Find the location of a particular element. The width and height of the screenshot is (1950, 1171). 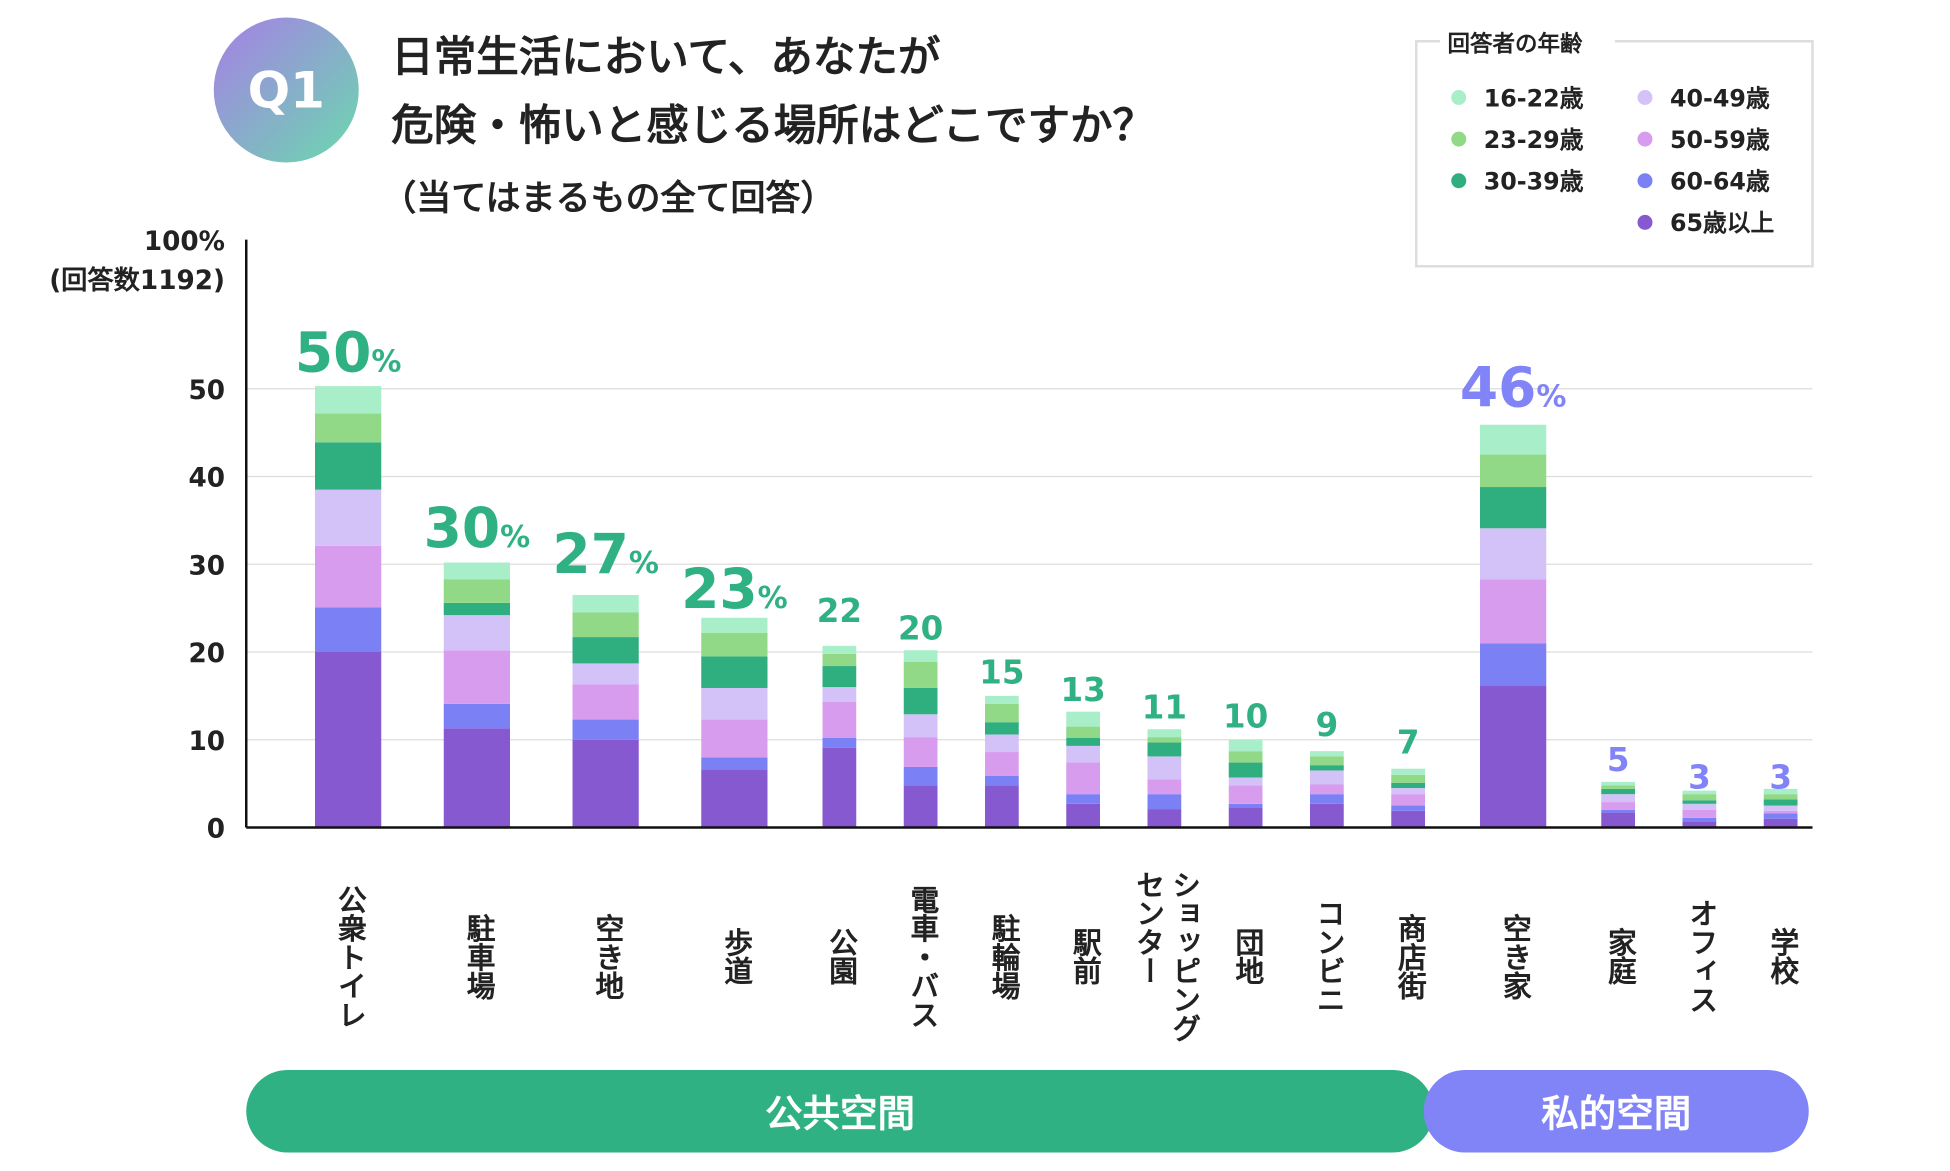

x-tick-label-box: 歩道 is located at coordinates (735, 956).